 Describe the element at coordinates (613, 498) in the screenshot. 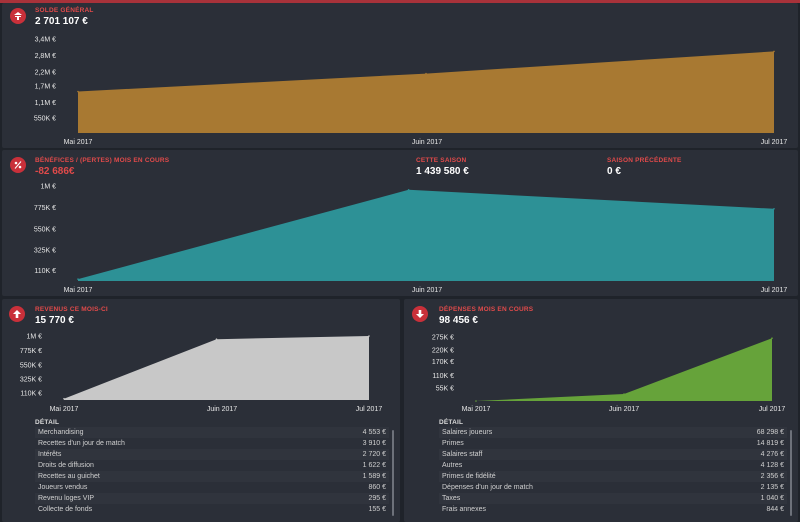

I see `detail-row: Taxes 1 040 €` at that location.